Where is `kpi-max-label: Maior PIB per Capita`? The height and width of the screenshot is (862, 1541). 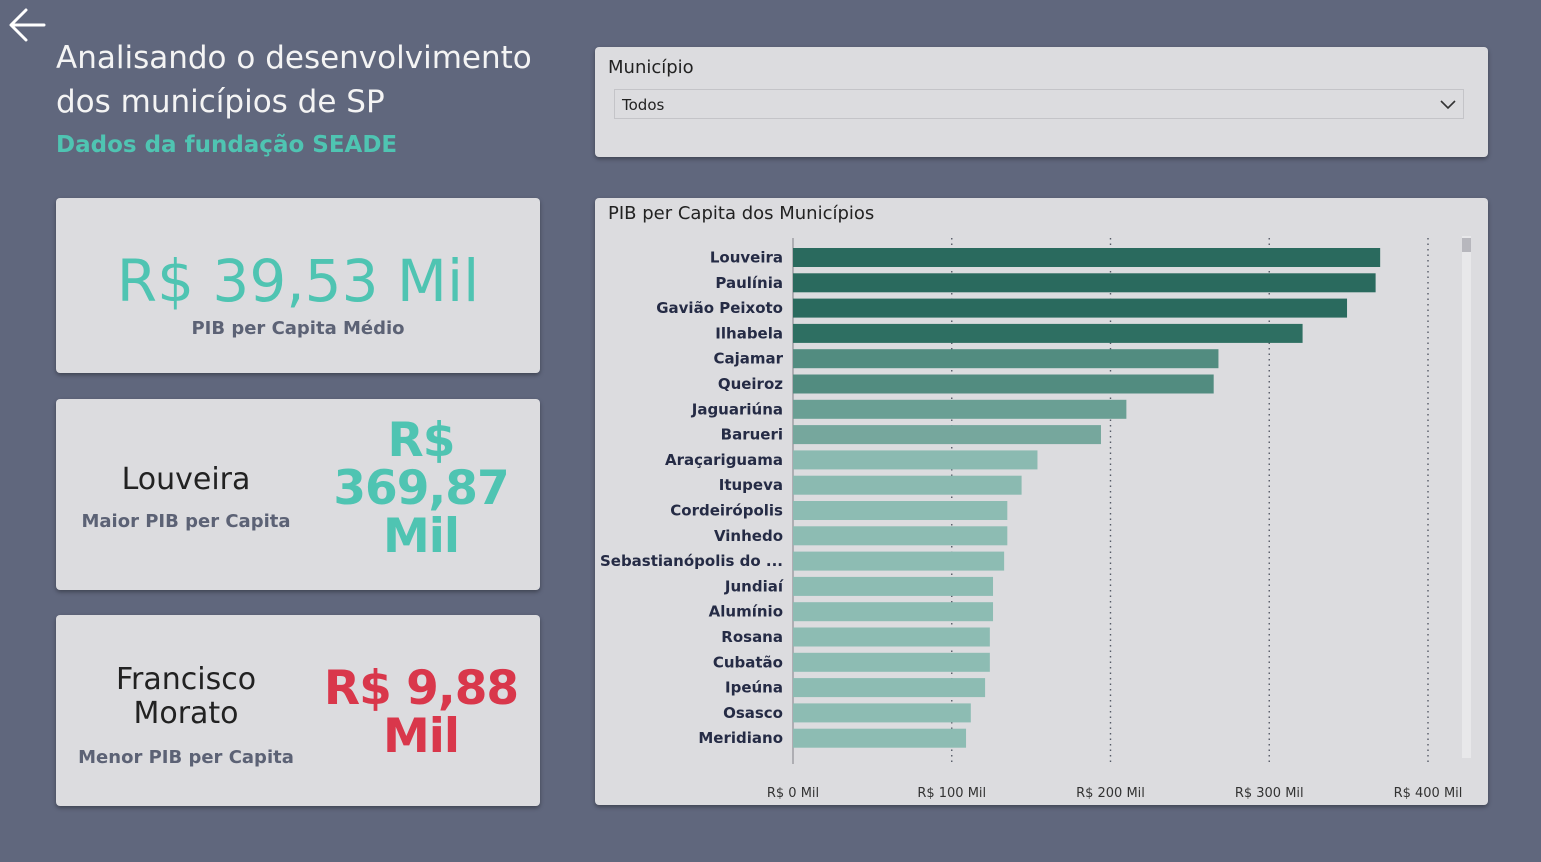
kpi-max-label: Maior PIB per Capita is located at coordinates (186, 521).